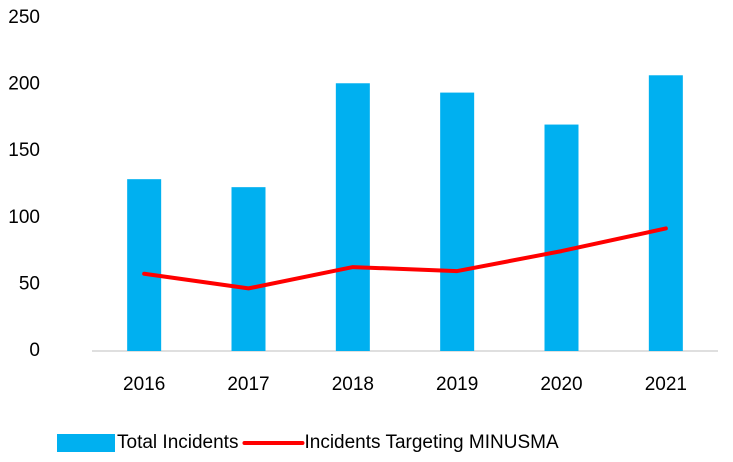 The image size is (733, 462). What do you see at coordinates (144, 384) in the screenshot?
I see `x-tick-label: 2016` at bounding box center [144, 384].